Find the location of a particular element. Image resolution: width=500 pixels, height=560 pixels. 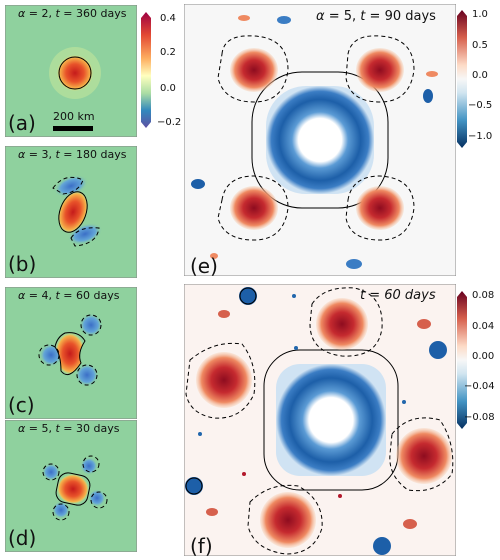

panel-a-field is located at coordinates (71, 71).